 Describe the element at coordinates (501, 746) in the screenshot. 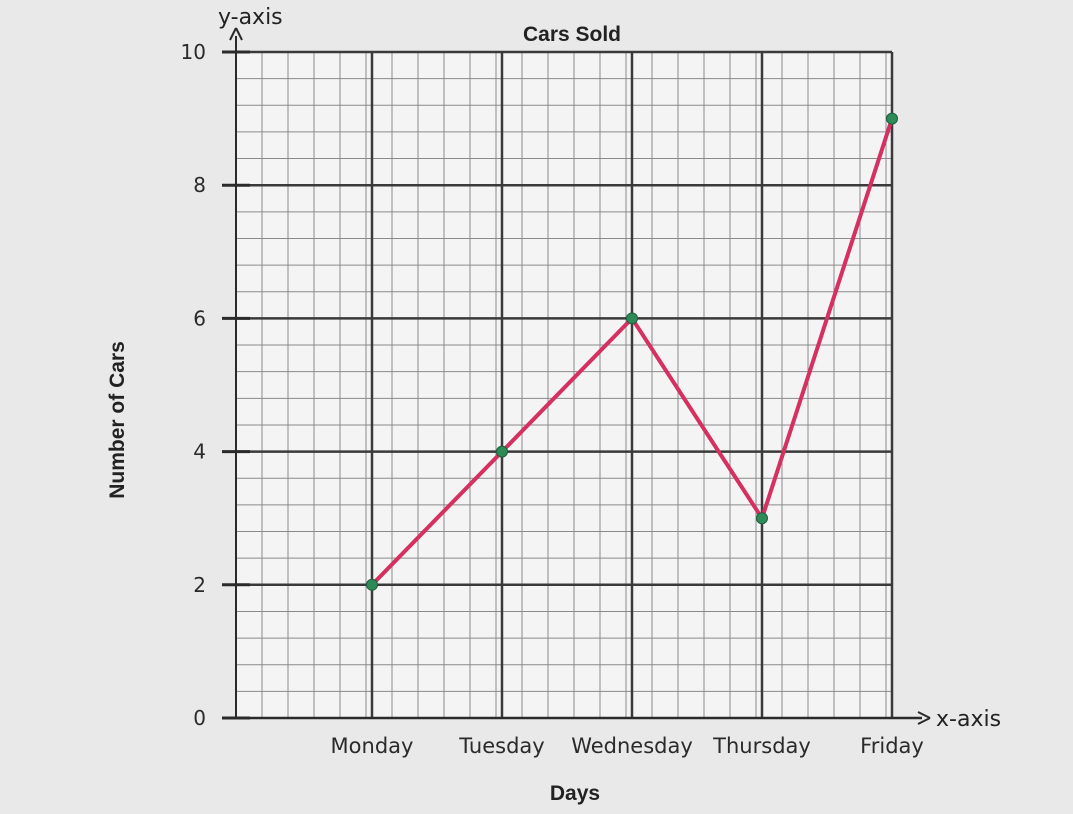

I see `x-tick-label: Tuesday` at that location.